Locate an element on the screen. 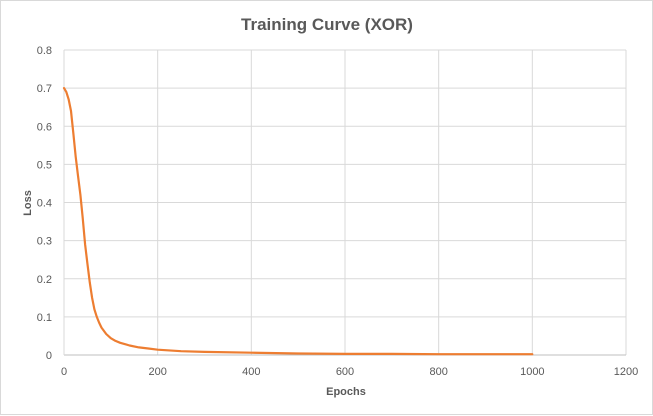 The image size is (653, 416). y-tick-label: 0.3 is located at coordinates (44, 242).